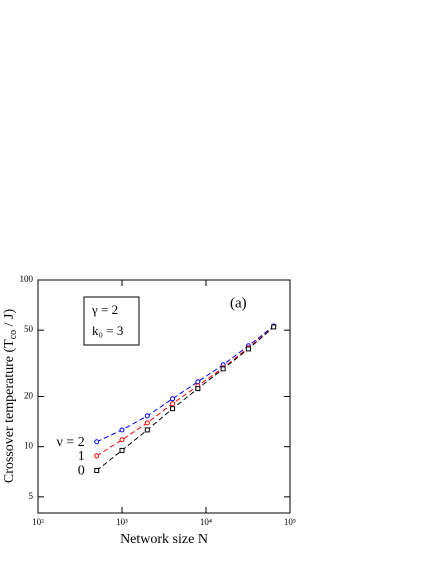  Describe the element at coordinates (9, 319) in the screenshot. I see `y-axis-label-end: / J)` at that location.